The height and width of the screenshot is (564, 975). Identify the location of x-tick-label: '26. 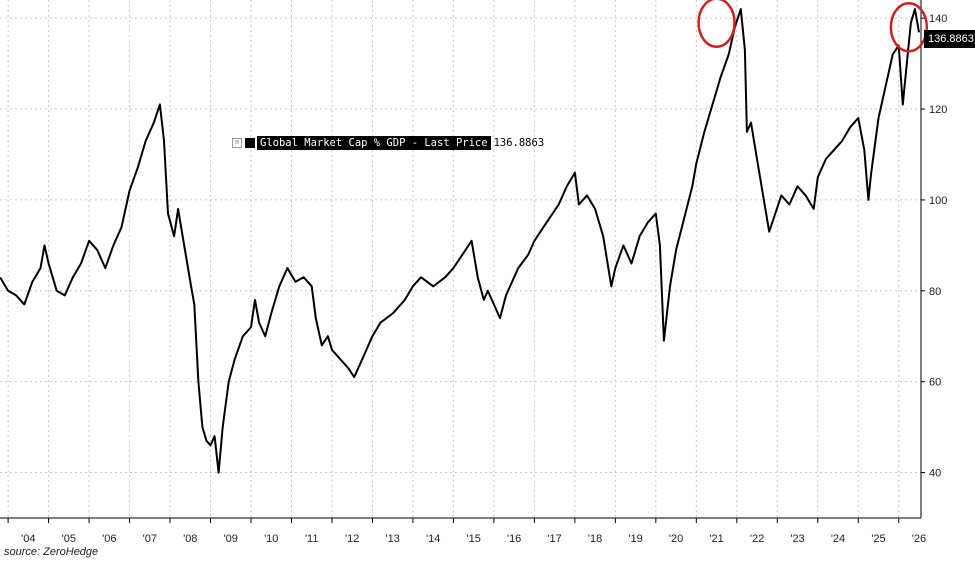
(919, 539).